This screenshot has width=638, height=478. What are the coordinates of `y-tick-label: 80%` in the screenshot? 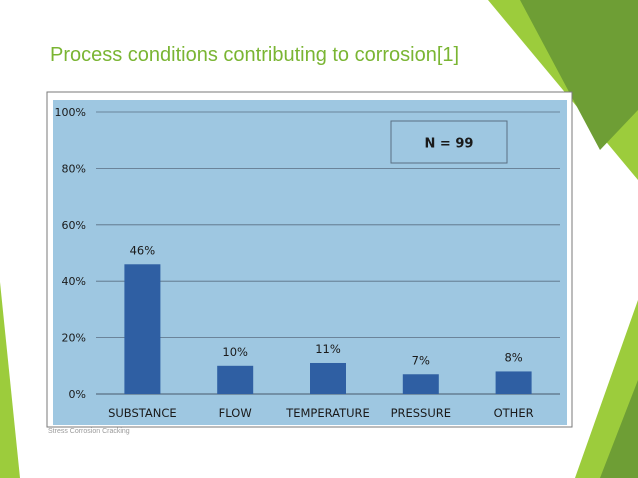 It's located at (74, 168).